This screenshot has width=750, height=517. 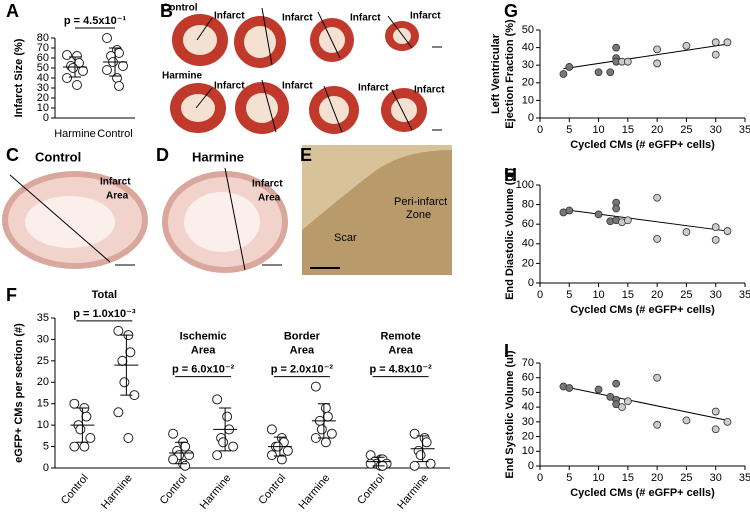 What do you see at coordinates (19, 77) in the screenshot?
I see `y-axis-title: Infarct Size (%)` at bounding box center [19, 77].